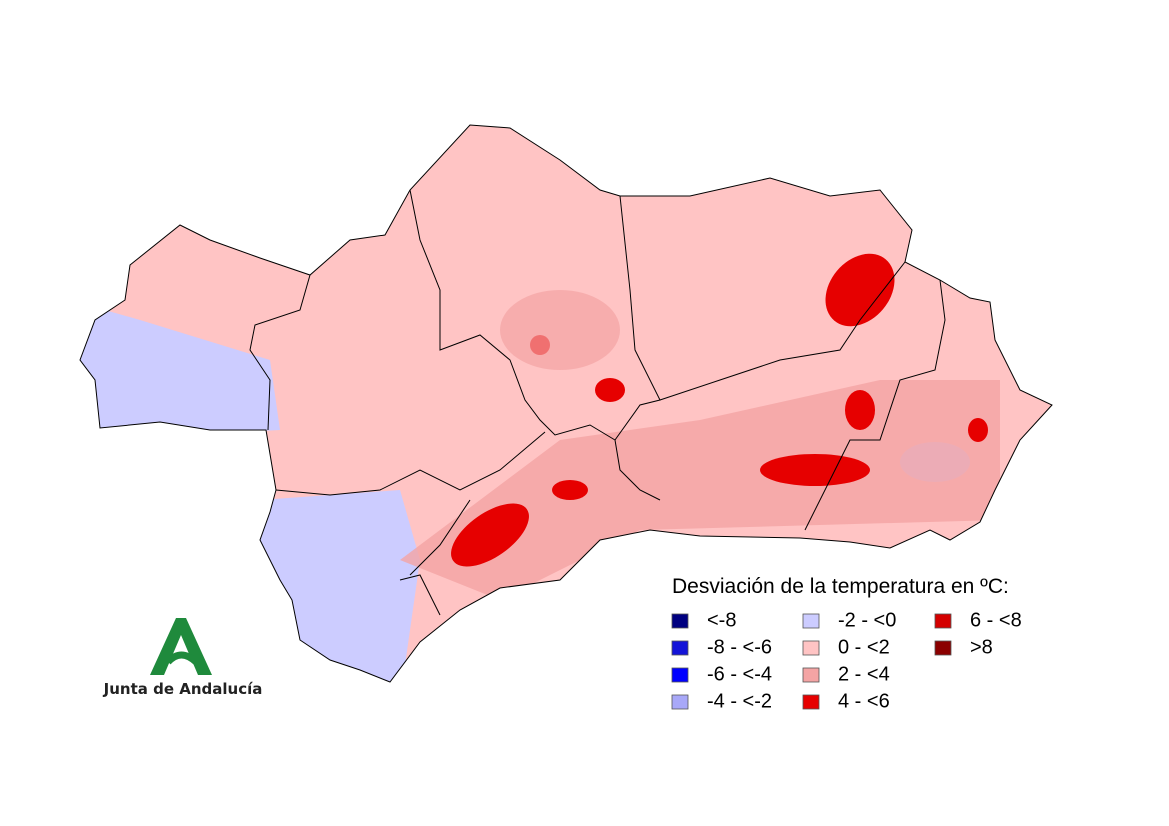  I want to click on legend-label: -8 - <-6, so click(739, 647).